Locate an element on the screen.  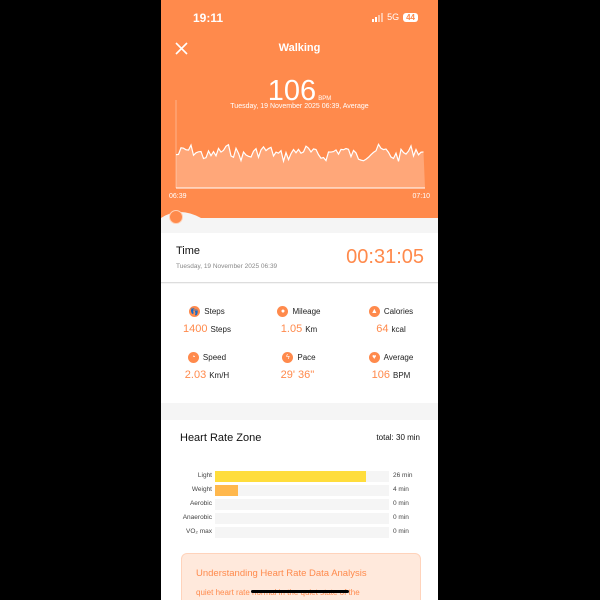
metric-value: 29' 36'' is located at coordinates (299, 375).